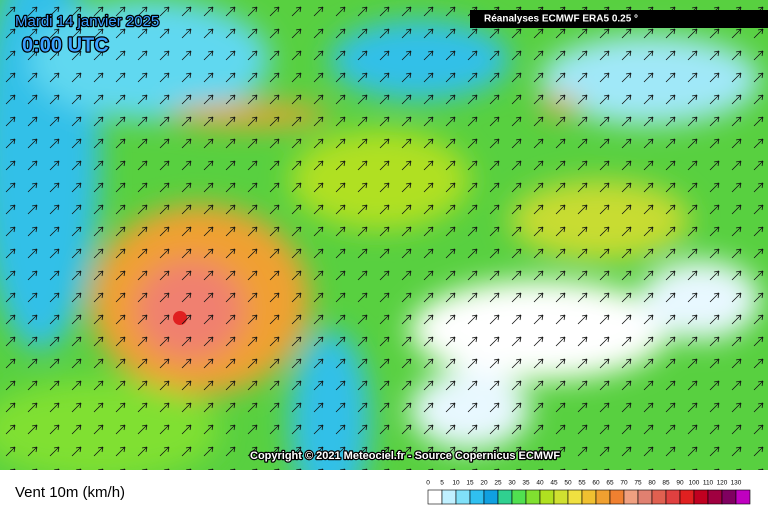 The width and height of the screenshot is (768, 517). What do you see at coordinates (70, 492) in the screenshot?
I see `legend-title: Vent 10m (km/h)` at bounding box center [70, 492].